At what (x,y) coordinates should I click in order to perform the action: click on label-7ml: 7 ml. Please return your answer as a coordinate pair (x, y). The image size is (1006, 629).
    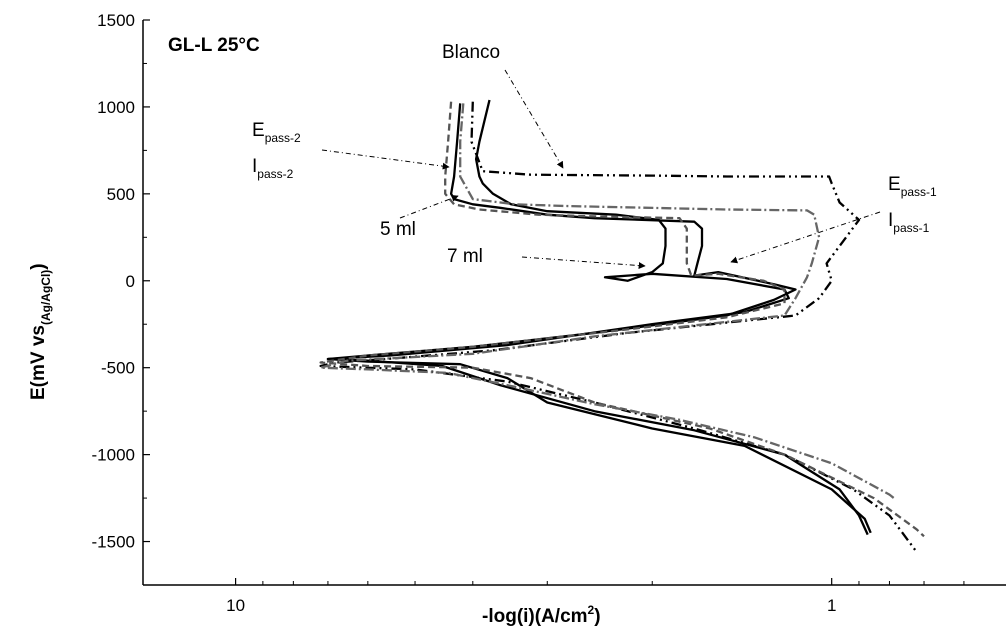
    Looking at the image, I should click on (465, 256).